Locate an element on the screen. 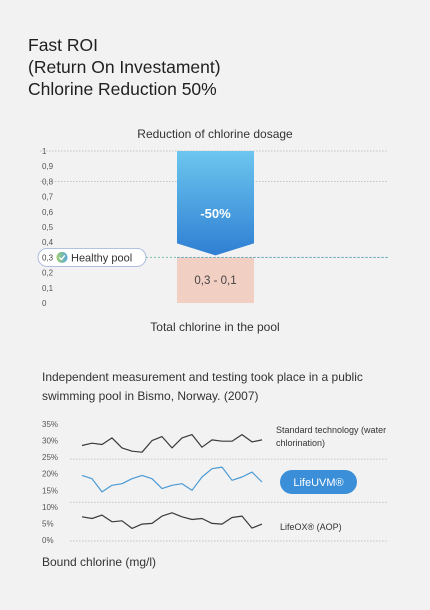 This screenshot has height=610, width=430. chart1-bar-label-reduction: -50% is located at coordinates (215, 213).